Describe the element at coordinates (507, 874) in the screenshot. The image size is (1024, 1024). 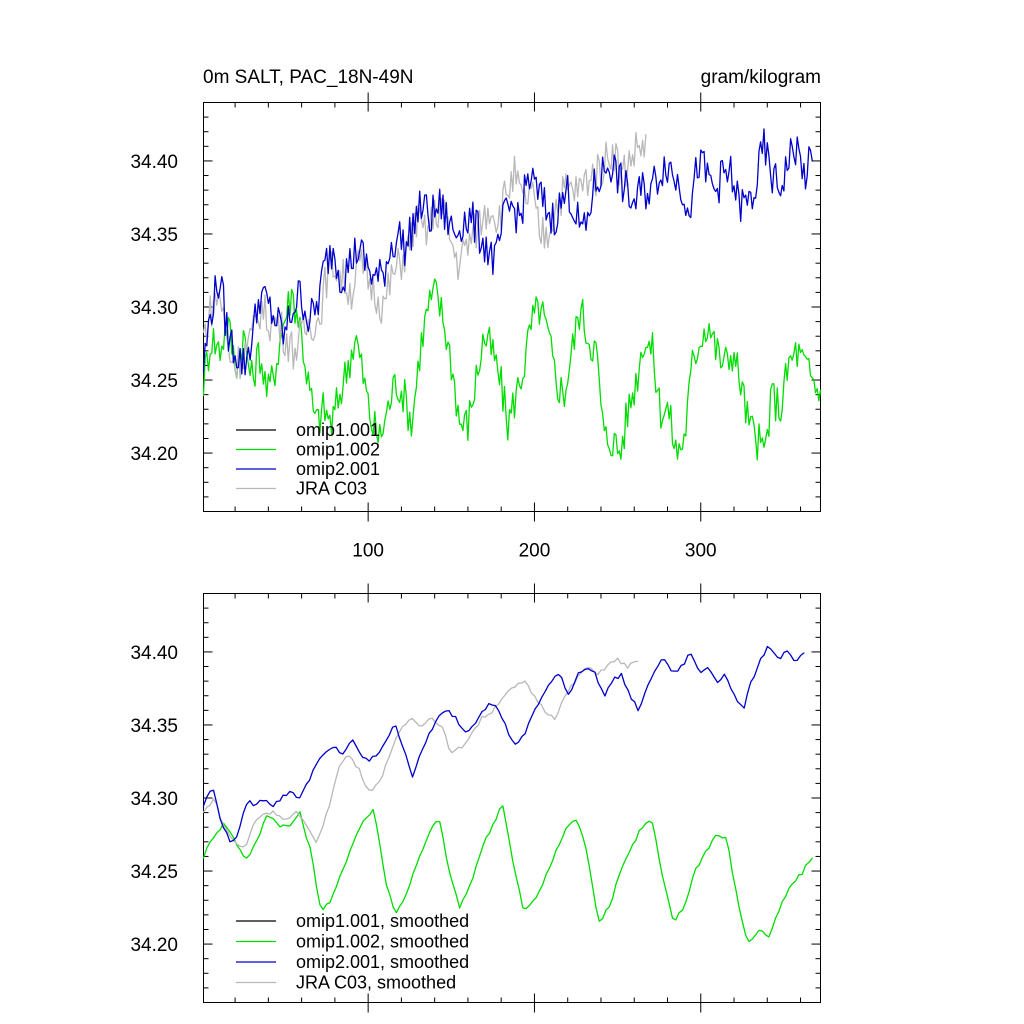
I see `series-line-omip1-002-smoothed` at that location.